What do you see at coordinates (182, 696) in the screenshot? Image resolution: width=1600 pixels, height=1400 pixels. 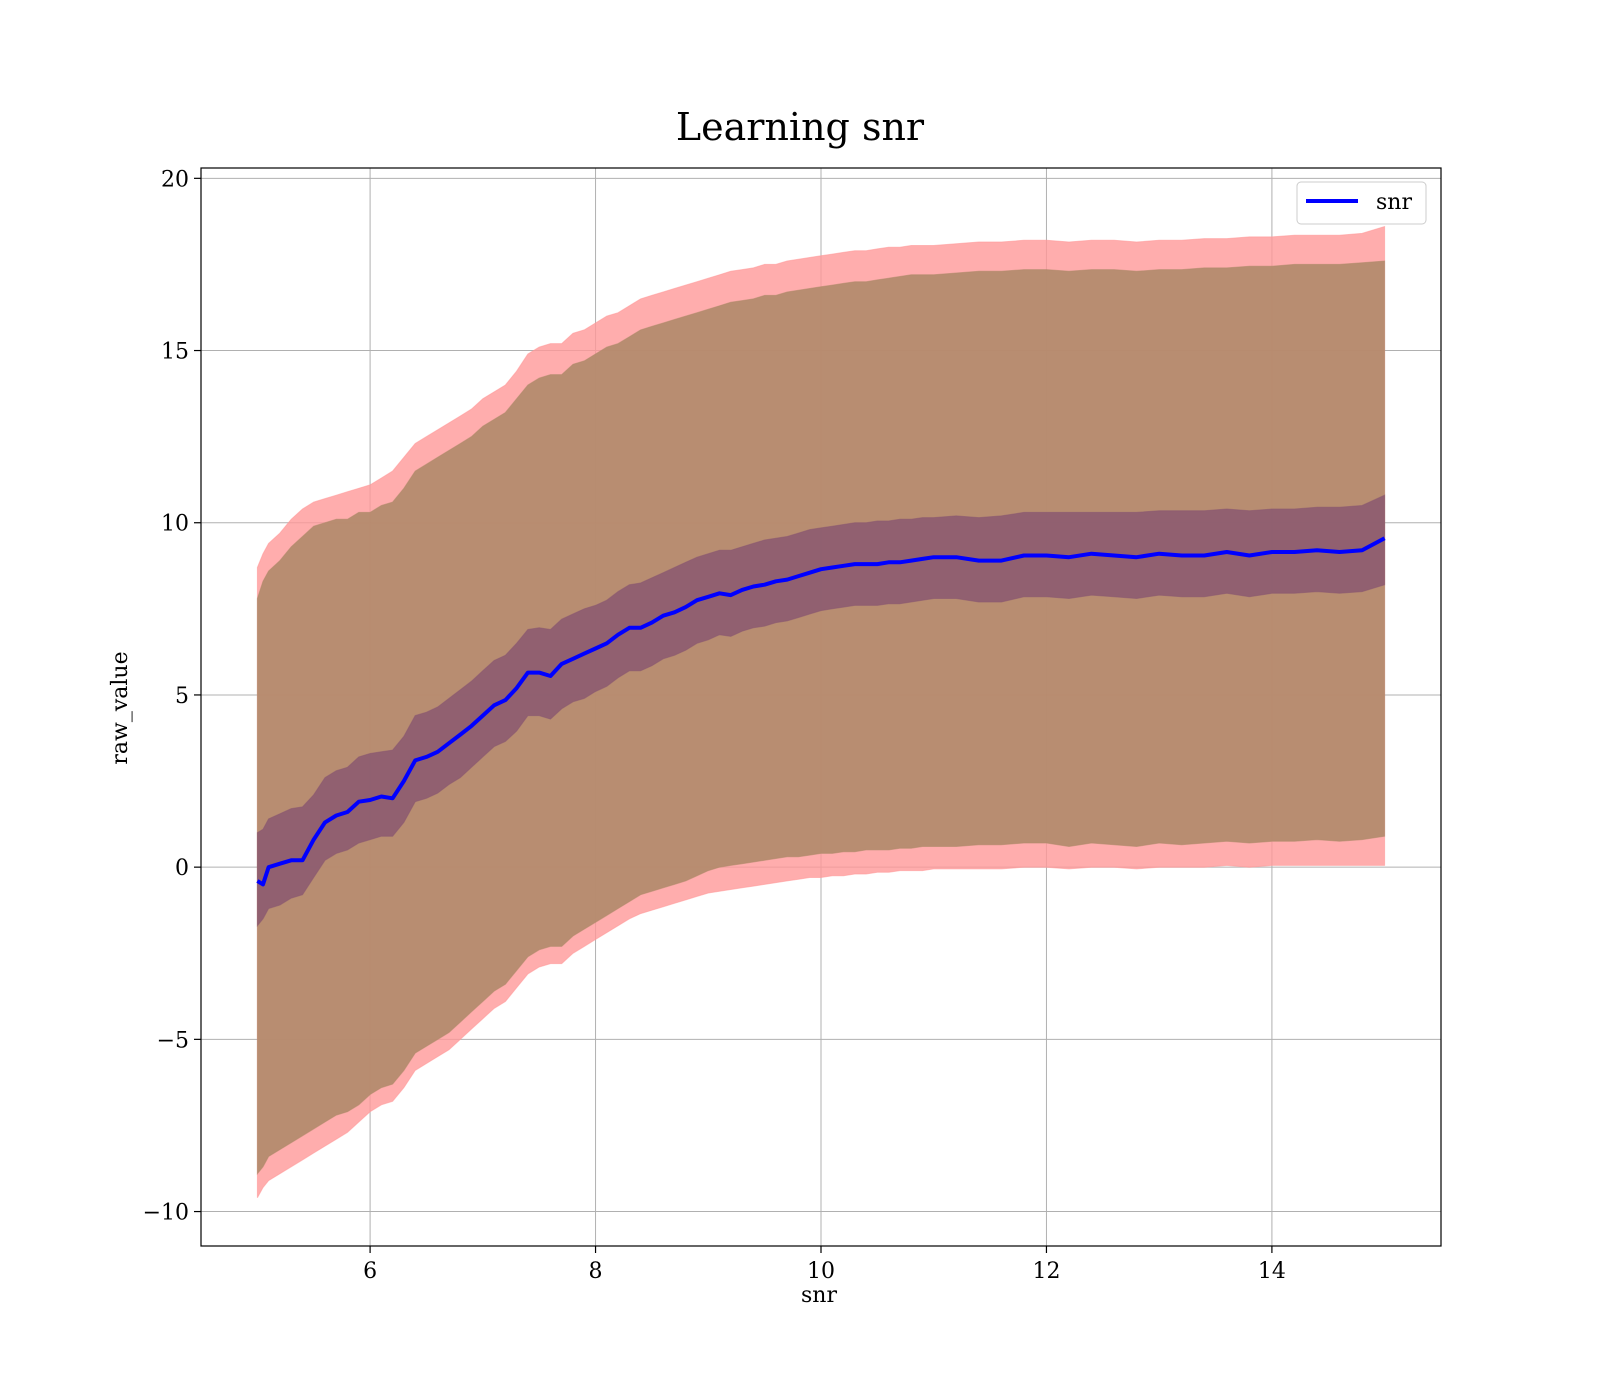 I see `y-tick-label-3: 5` at bounding box center [182, 696].